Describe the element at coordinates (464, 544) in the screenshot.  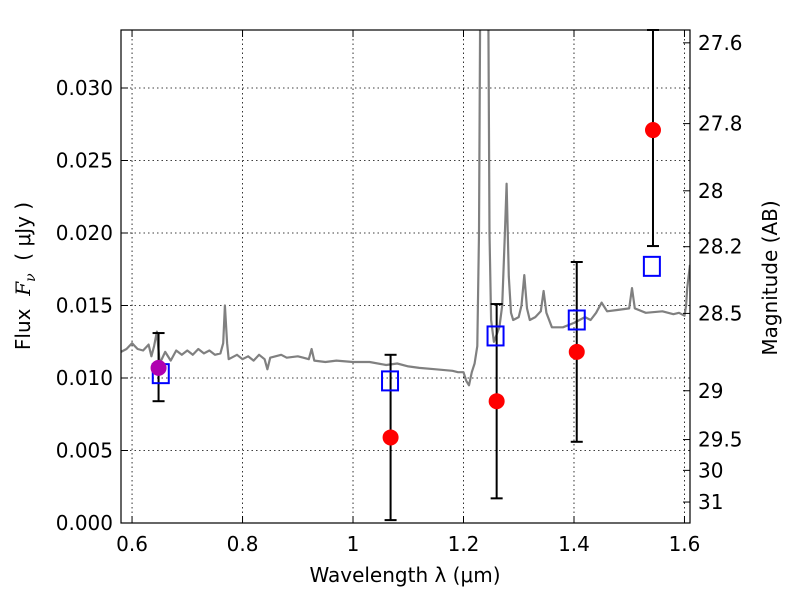
I see `x-tick-label: 1.2` at that location.